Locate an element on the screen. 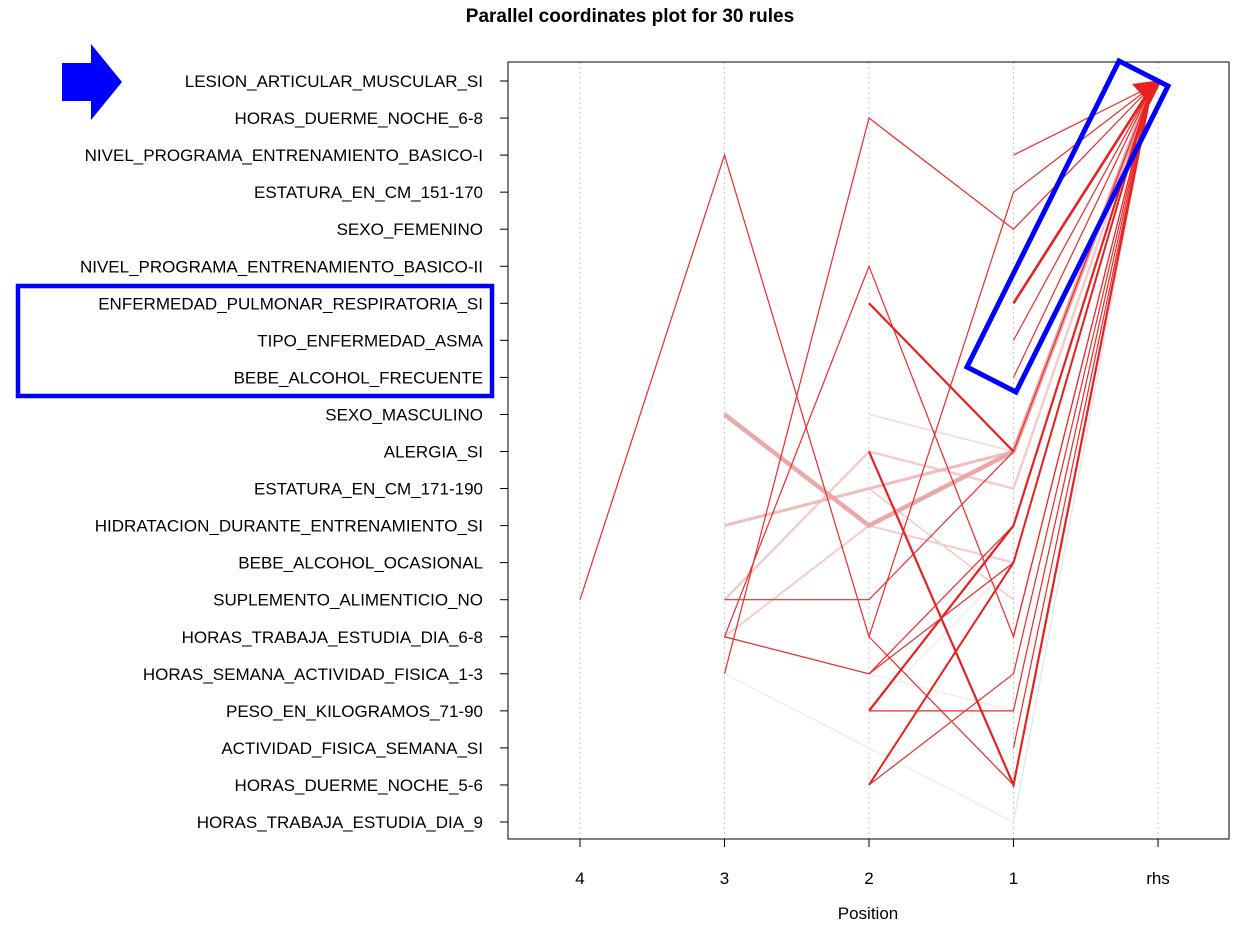 Image resolution: width=1239 pixels, height=928 pixels. item-label: BEBE_ALCOHOL_OCASIONAL is located at coordinates (360, 563).